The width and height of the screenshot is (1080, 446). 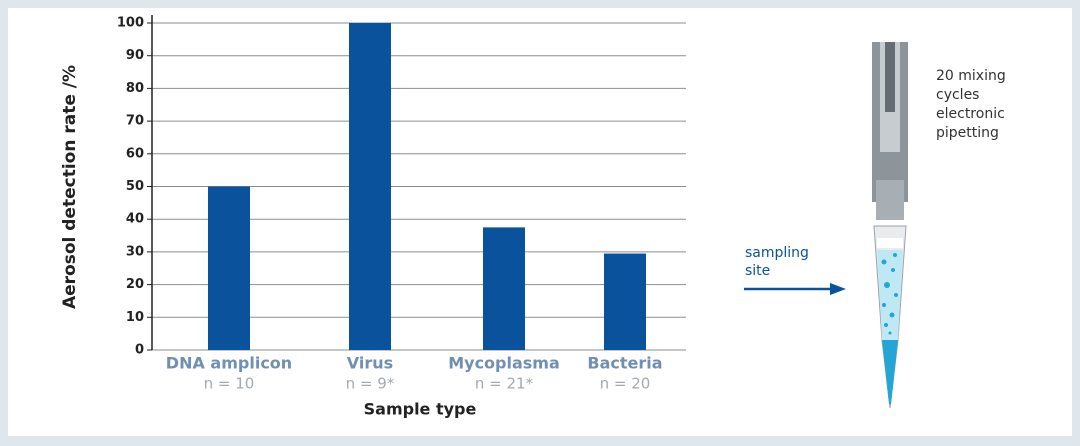 What do you see at coordinates (795, 289) in the screenshot?
I see `sampling-arrow` at bounding box center [795, 289].